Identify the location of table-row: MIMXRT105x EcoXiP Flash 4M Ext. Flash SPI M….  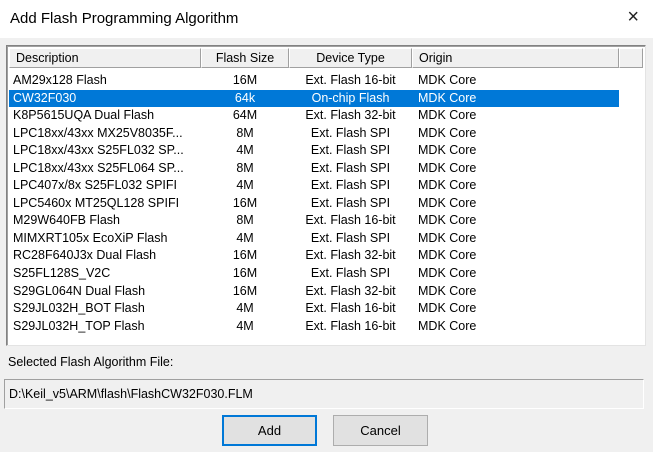
(314, 239).